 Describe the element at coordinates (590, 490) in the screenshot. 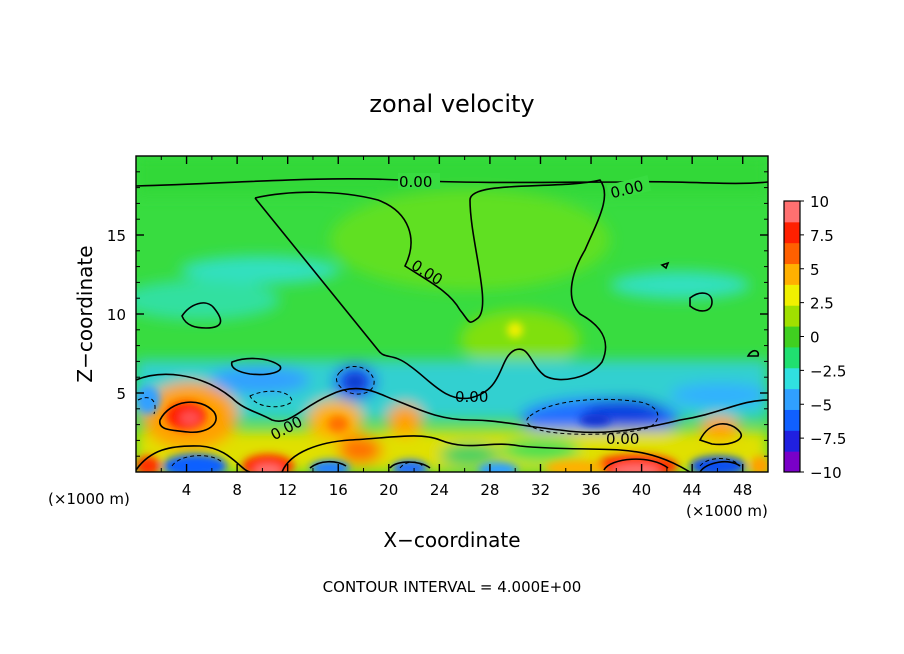

I see `x-tick-label: 36` at that location.